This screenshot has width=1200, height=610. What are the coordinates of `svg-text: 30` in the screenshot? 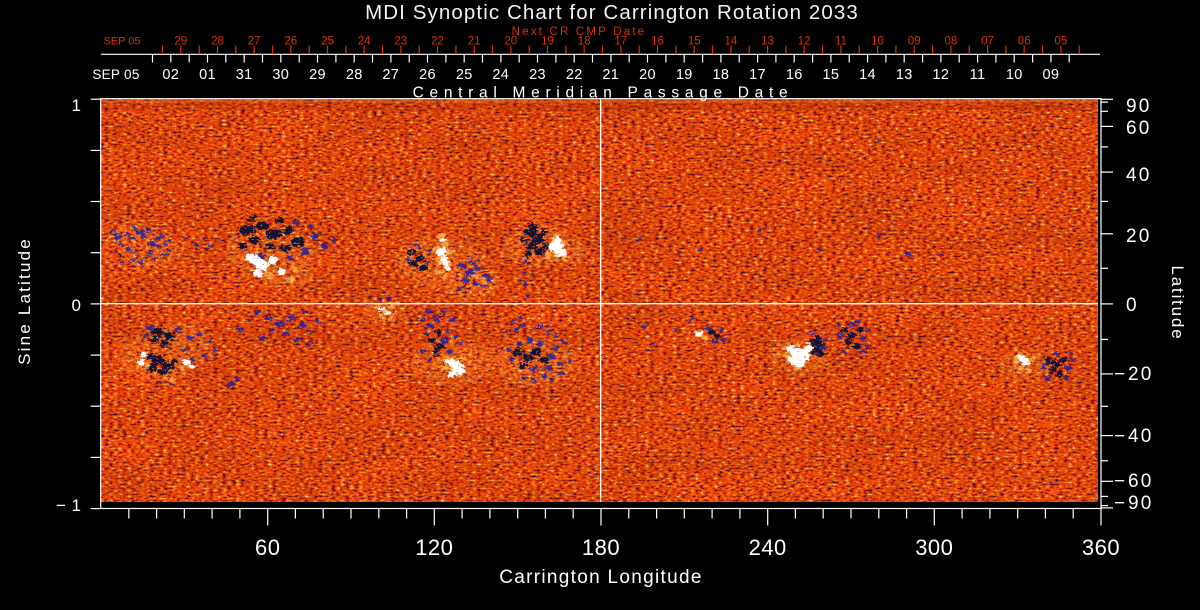 It's located at (280, 75).